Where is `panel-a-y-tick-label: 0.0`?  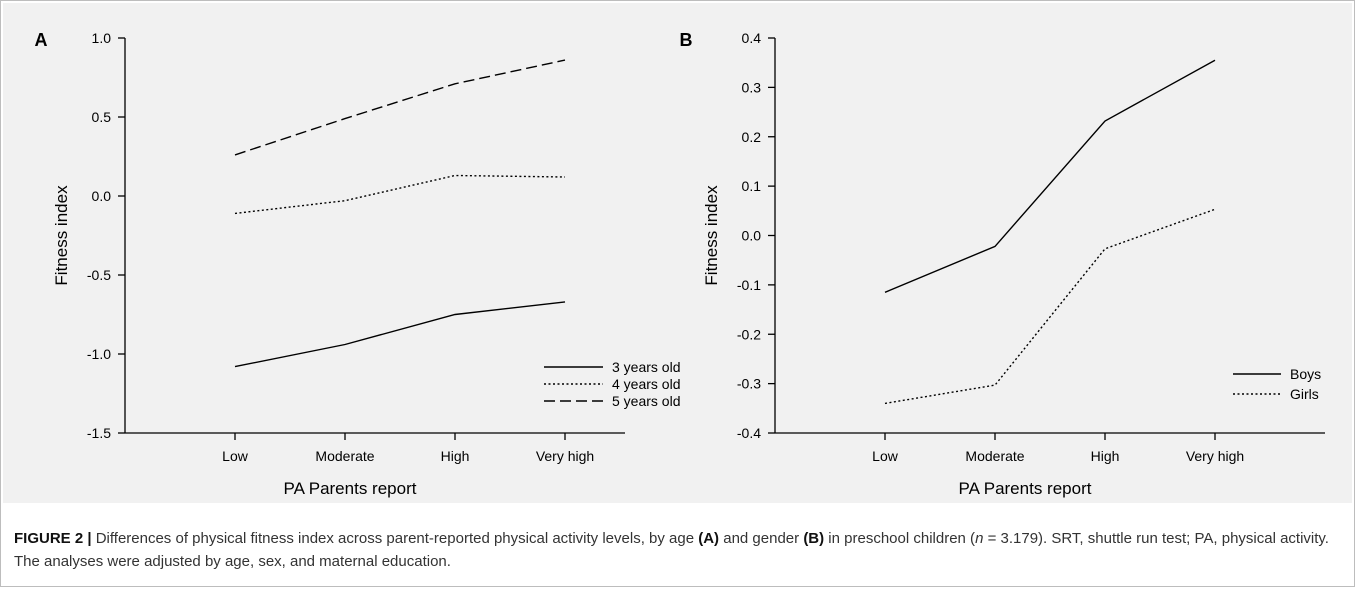 panel-a-y-tick-label: 0.0 is located at coordinates (102, 196).